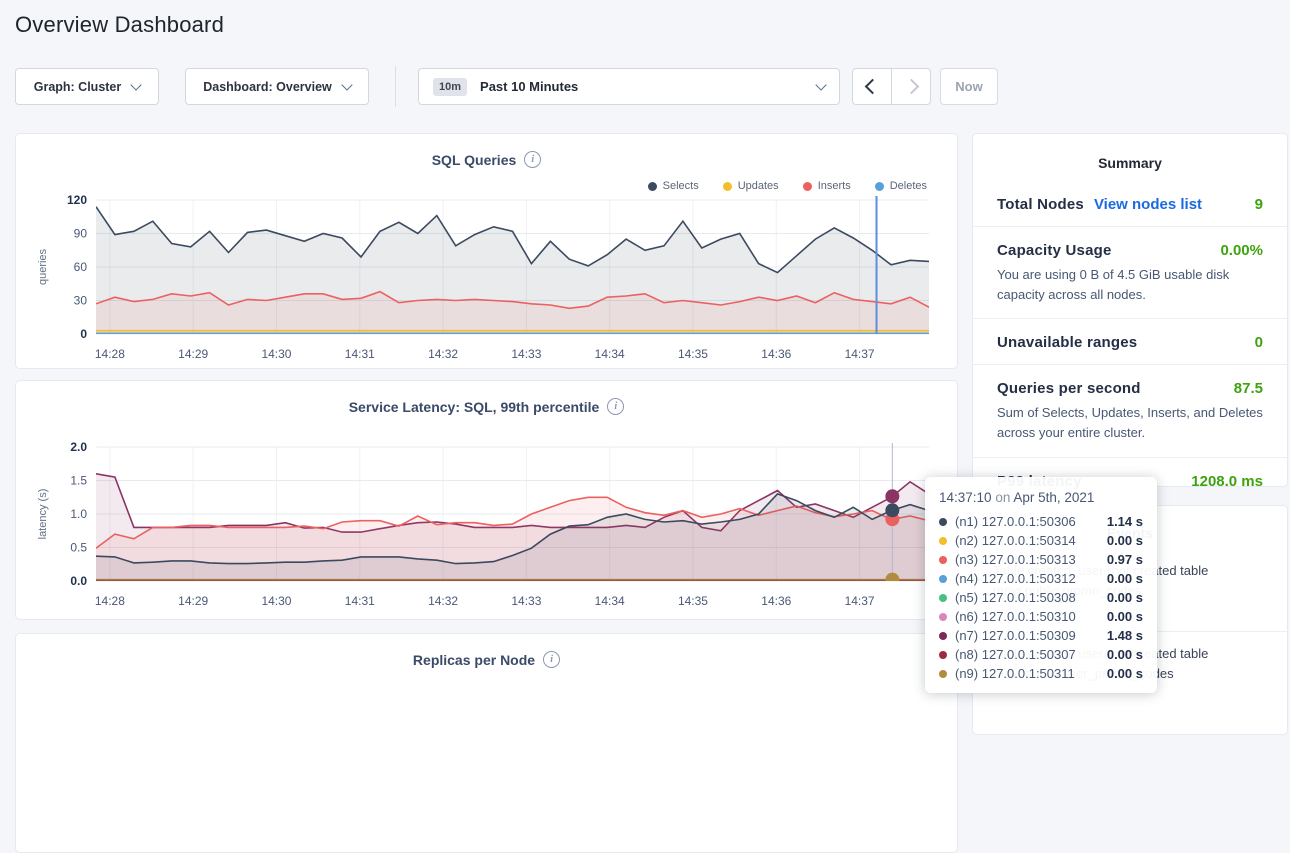 The image size is (1290, 853). What do you see at coordinates (1041, 521) in the screenshot?
I see `tooltip-row: (n1) 127.0.0.1:50306 1.14 s` at bounding box center [1041, 521].